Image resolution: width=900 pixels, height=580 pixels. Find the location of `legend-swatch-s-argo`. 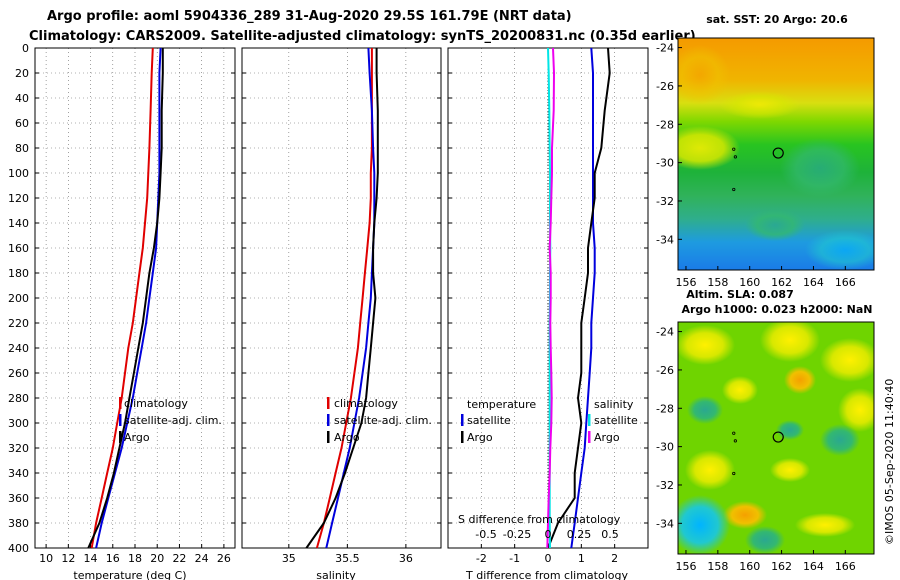

legend-swatch-s-argo is located at coordinates (589, 437).